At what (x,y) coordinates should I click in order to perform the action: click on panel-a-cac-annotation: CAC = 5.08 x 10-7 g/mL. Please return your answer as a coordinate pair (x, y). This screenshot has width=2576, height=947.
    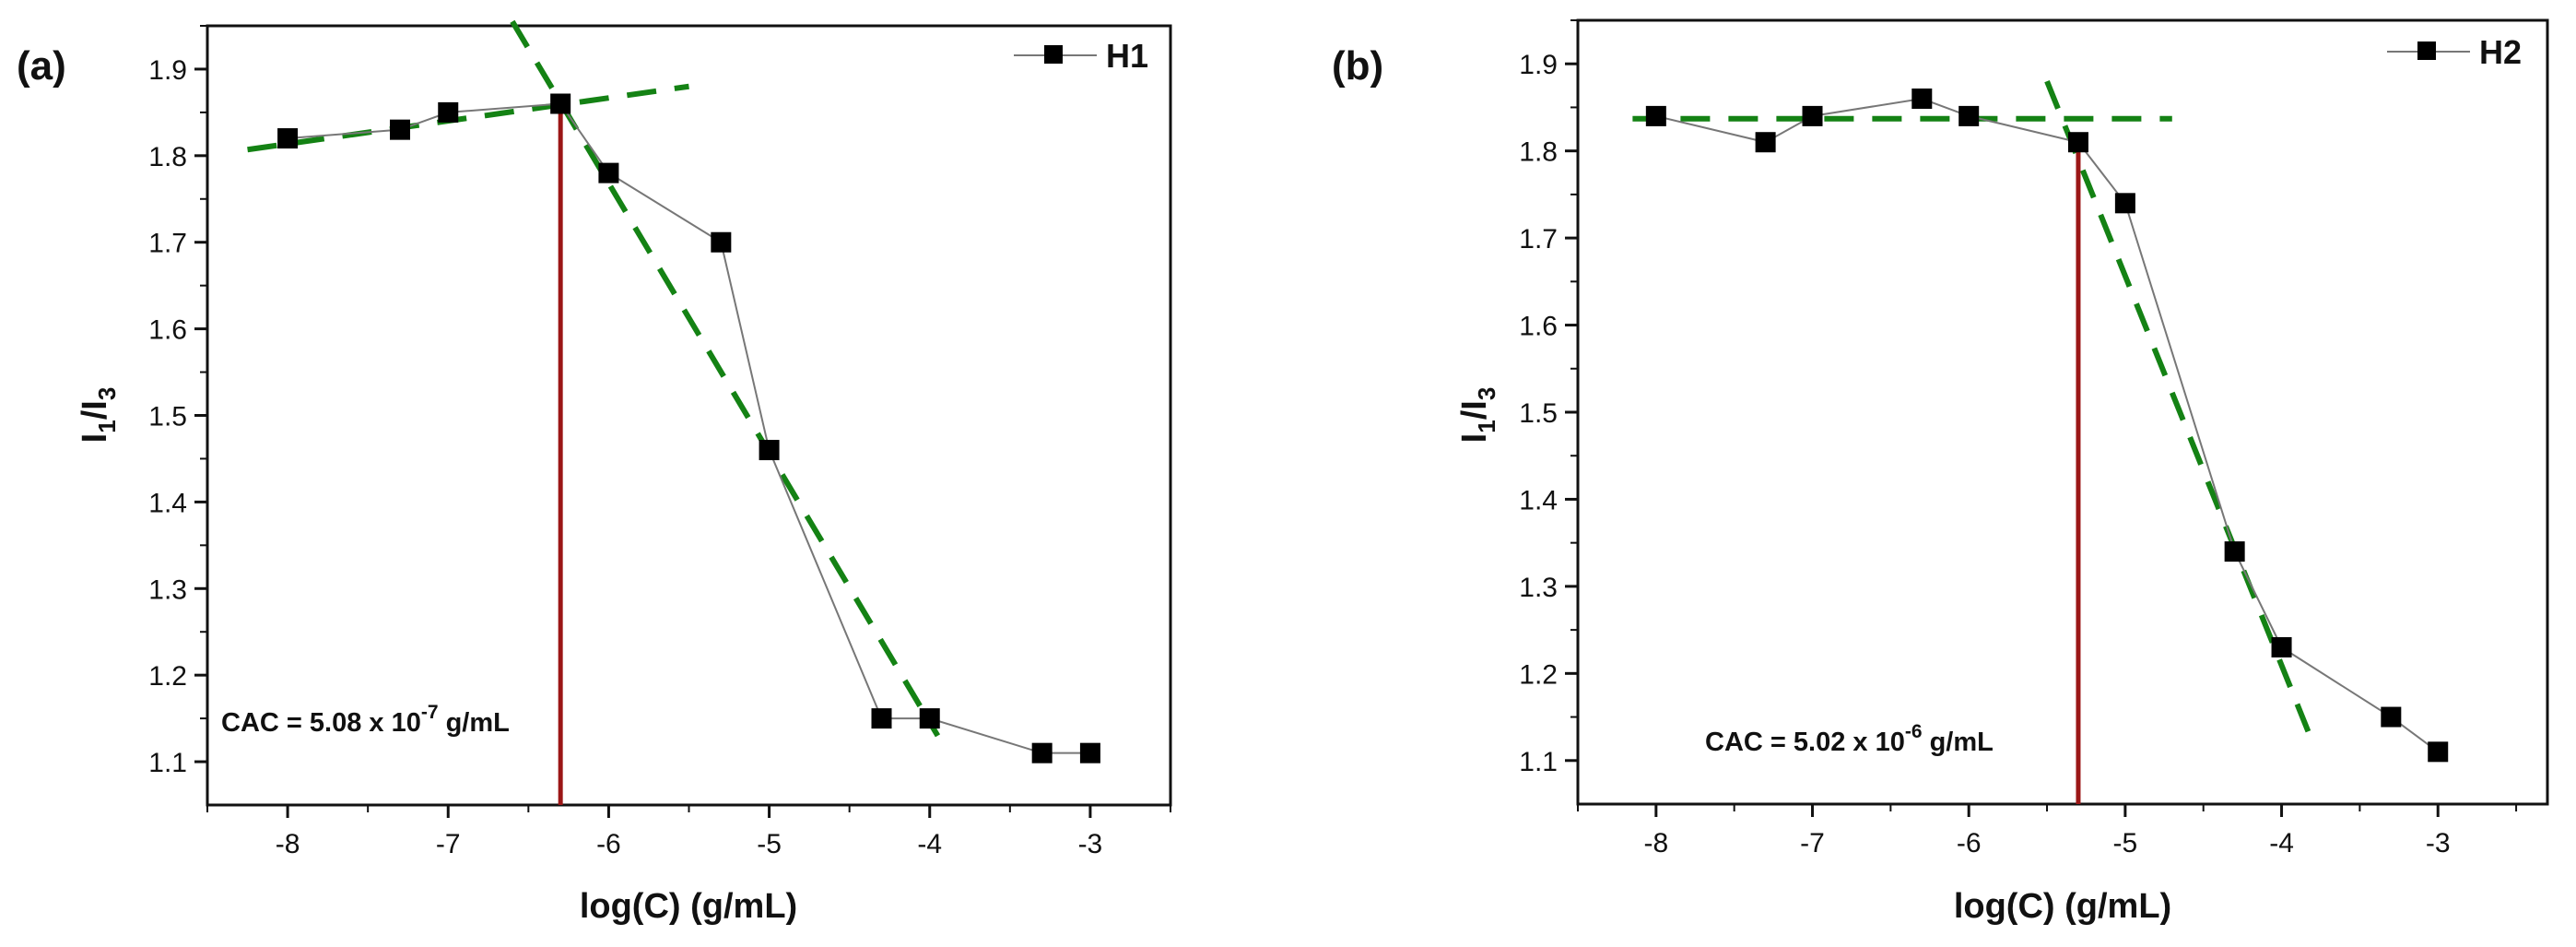
    Looking at the image, I should click on (365, 720).